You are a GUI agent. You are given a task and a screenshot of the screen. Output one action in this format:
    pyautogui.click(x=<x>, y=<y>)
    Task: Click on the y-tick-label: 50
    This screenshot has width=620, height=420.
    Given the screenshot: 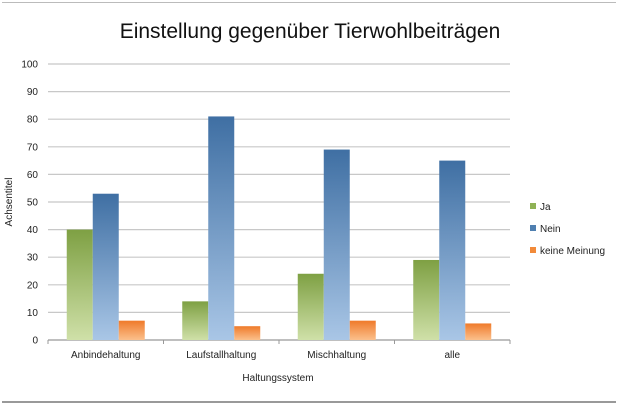 What is the action you would take?
    pyautogui.click(x=33, y=203)
    